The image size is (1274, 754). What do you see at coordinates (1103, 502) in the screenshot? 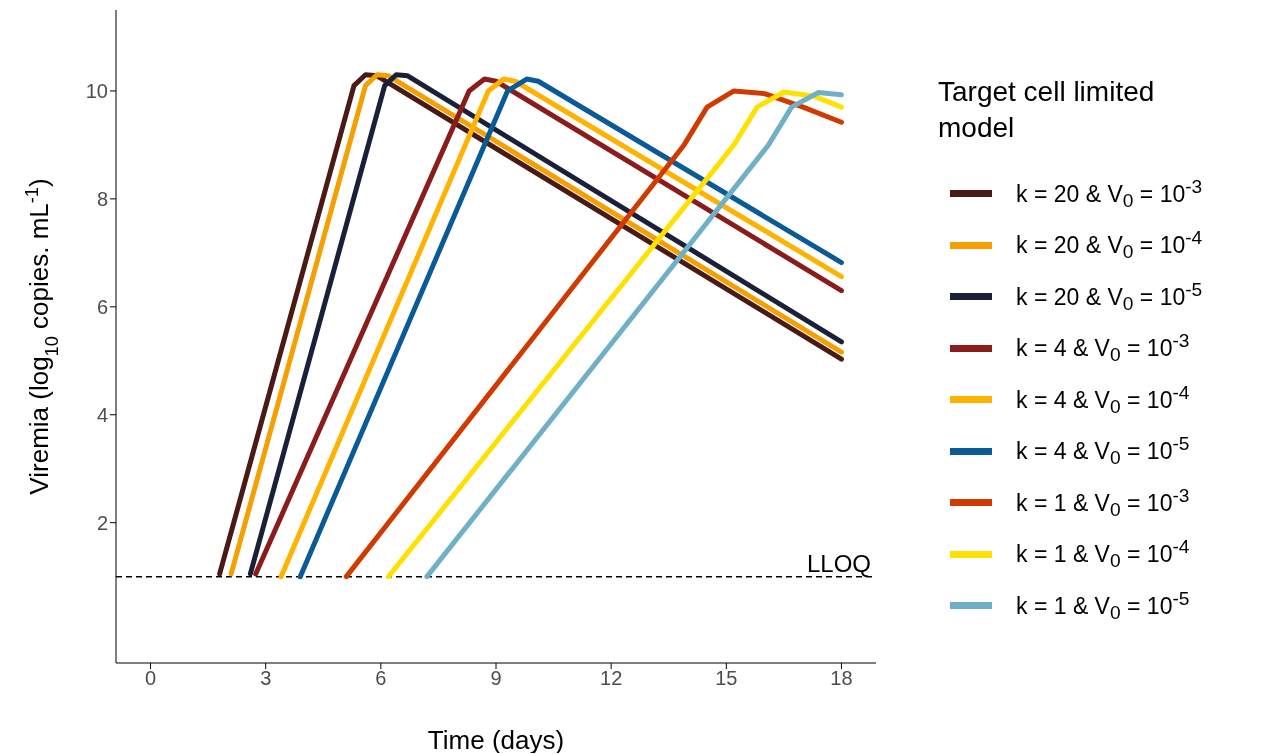
I see `legend-label: k = 1 & V$_{0}$ = 10$^{-3}$` at bounding box center [1103, 502].